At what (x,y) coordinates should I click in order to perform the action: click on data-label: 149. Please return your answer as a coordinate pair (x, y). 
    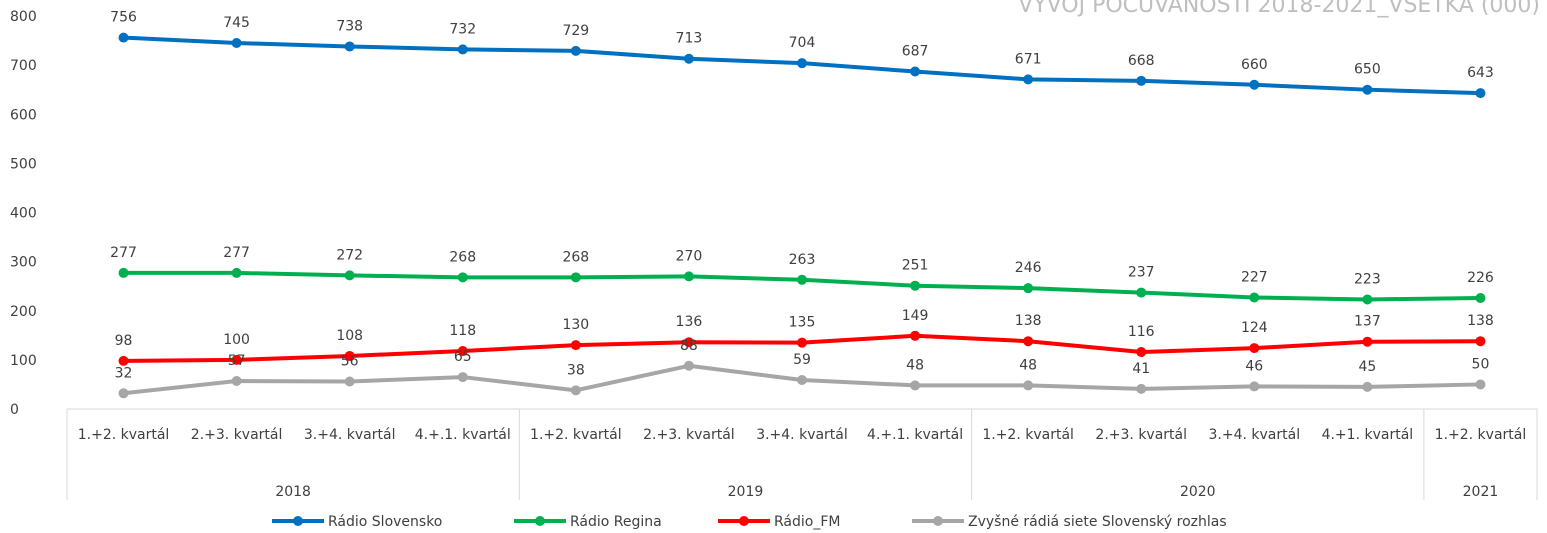
    Looking at the image, I should click on (915, 316).